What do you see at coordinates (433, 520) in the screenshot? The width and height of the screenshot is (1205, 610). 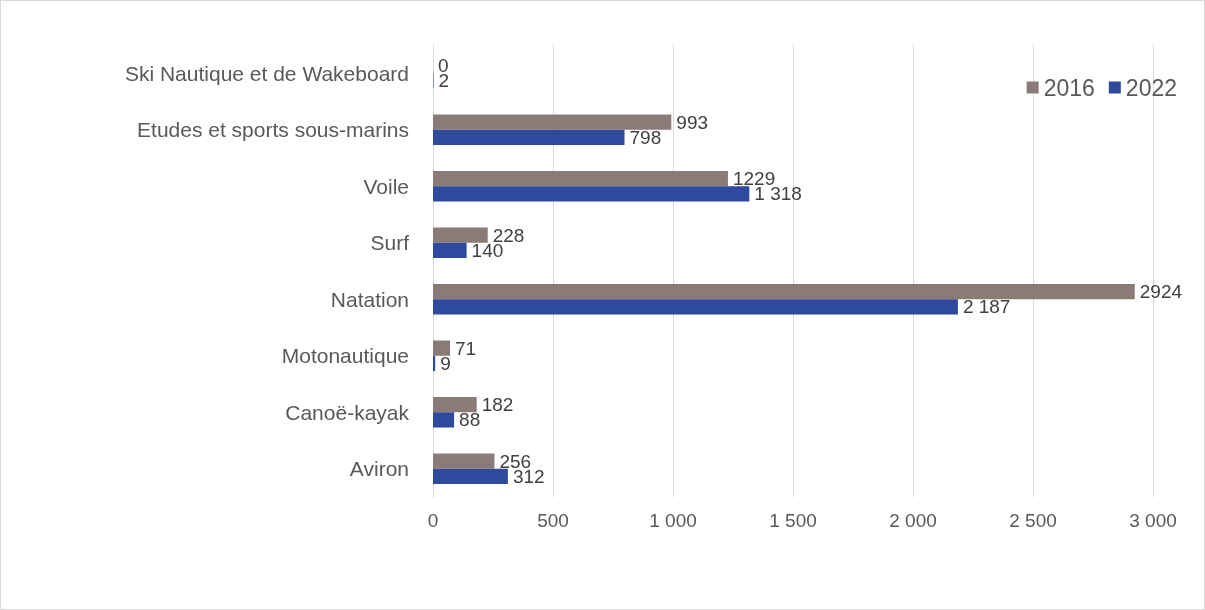 I see `x-tick-label: 0` at bounding box center [433, 520].